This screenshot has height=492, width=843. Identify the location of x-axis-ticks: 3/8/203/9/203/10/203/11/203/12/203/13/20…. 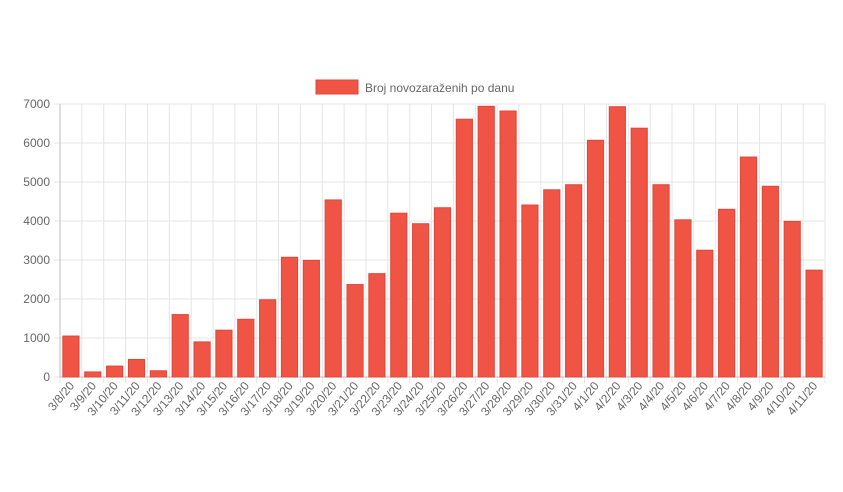
(433, 399).